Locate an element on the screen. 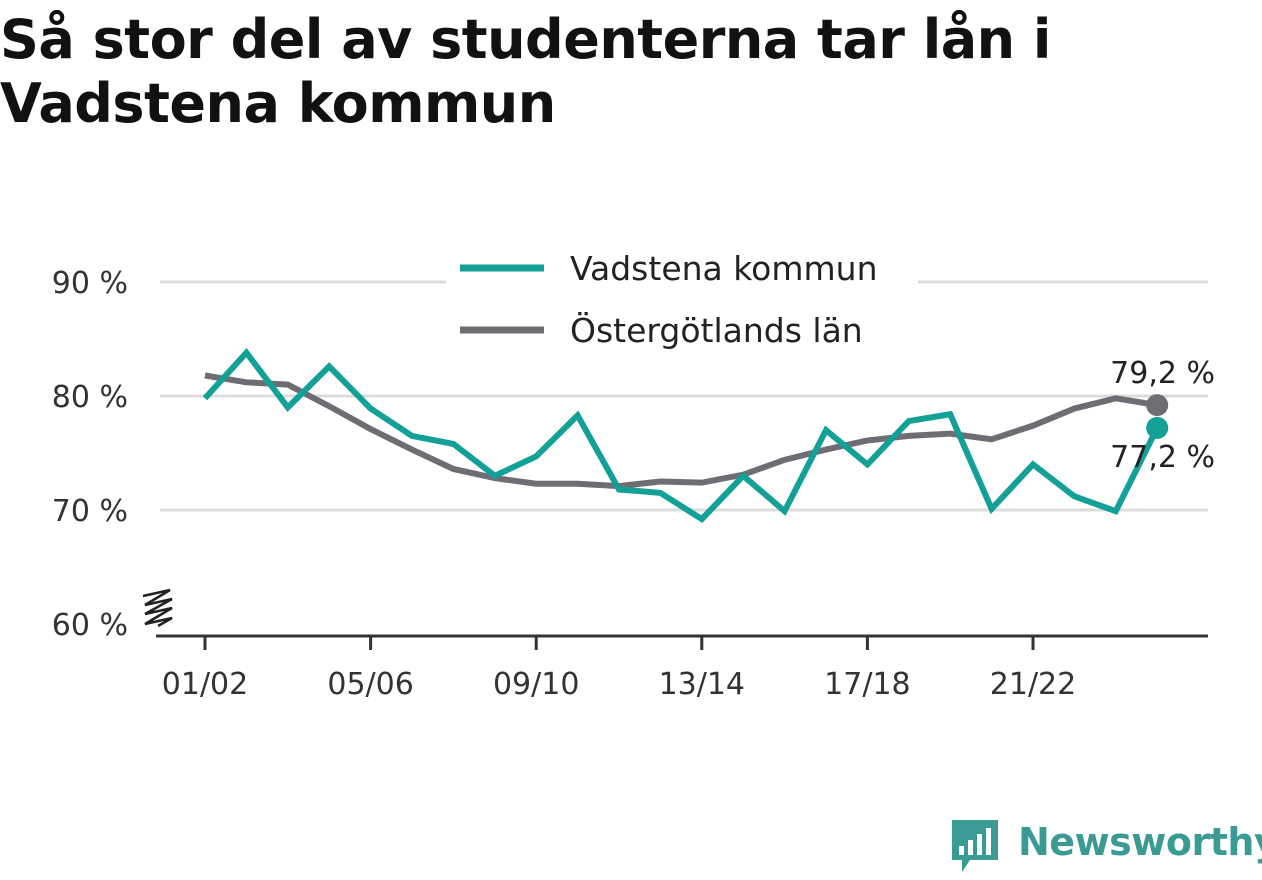 The image size is (1262, 880). legend-label: Östergötlands län is located at coordinates (716, 330).